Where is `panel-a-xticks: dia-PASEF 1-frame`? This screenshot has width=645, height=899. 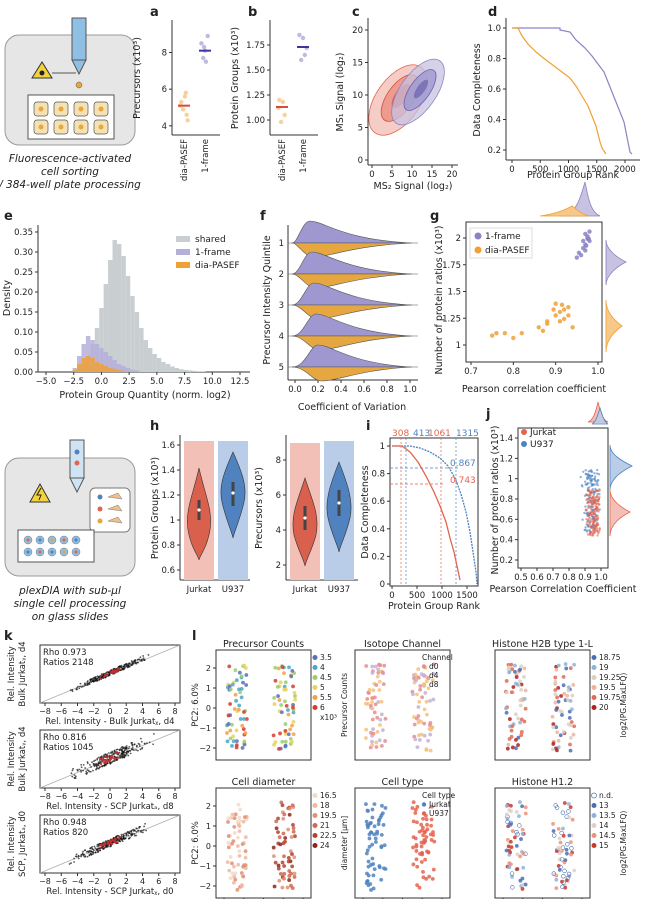 panel-a-xticks: dia-PASEF 1-frame is located at coordinates (195, 160).